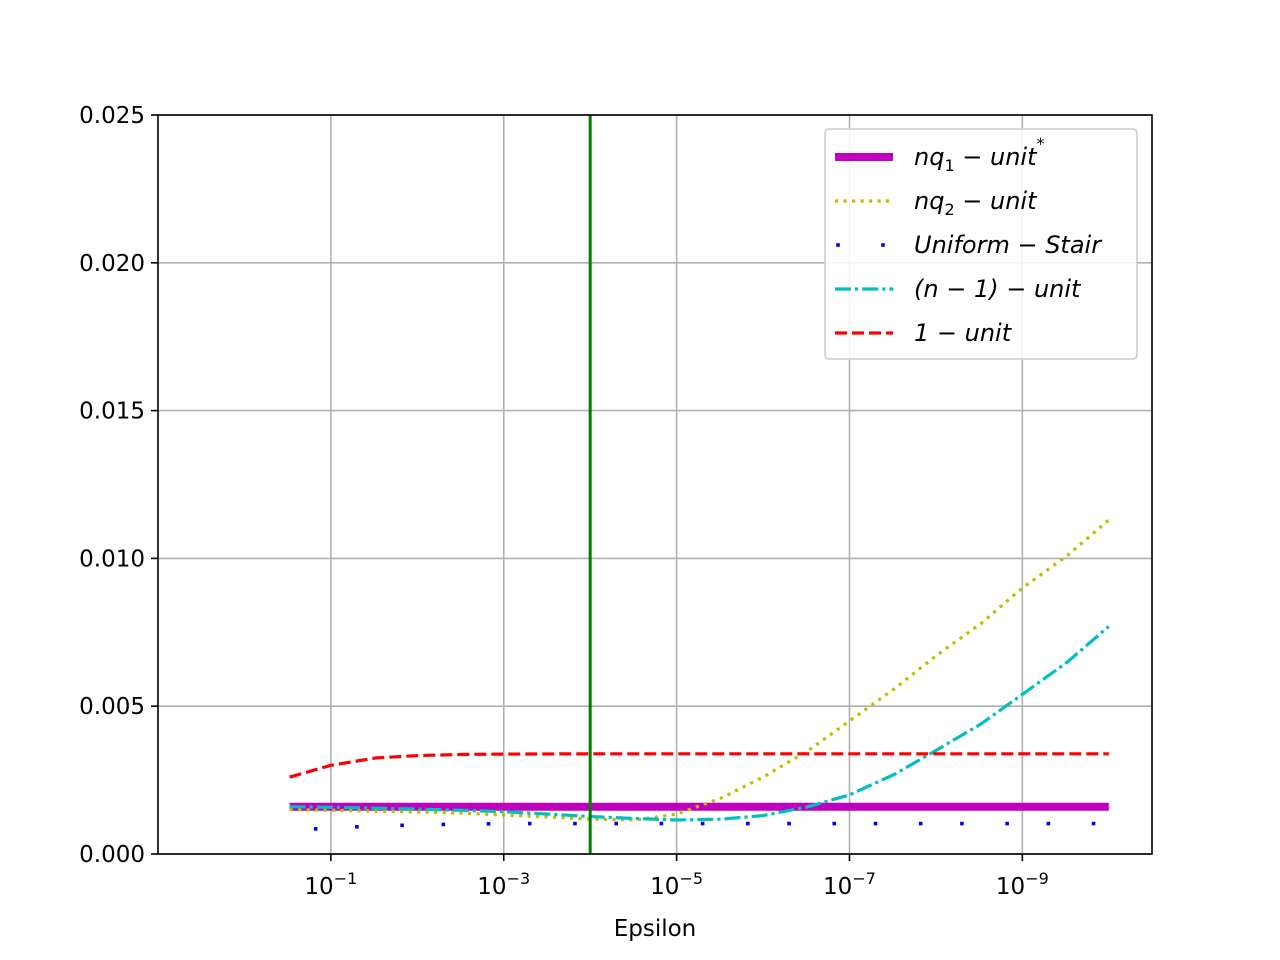  What do you see at coordinates (963, 333) in the screenshot?
I see `legend-label-4: 1 − unit` at bounding box center [963, 333].